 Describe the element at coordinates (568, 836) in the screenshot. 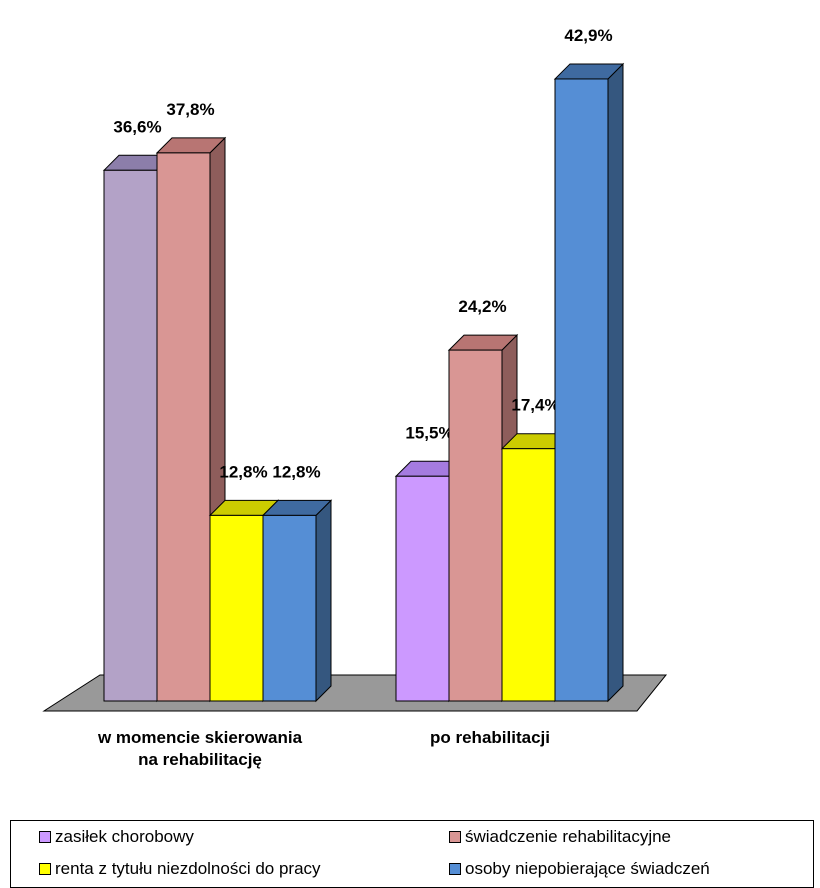

I see `legend-label-swiadczenie: świadczenie rehabilitacyjne` at that location.